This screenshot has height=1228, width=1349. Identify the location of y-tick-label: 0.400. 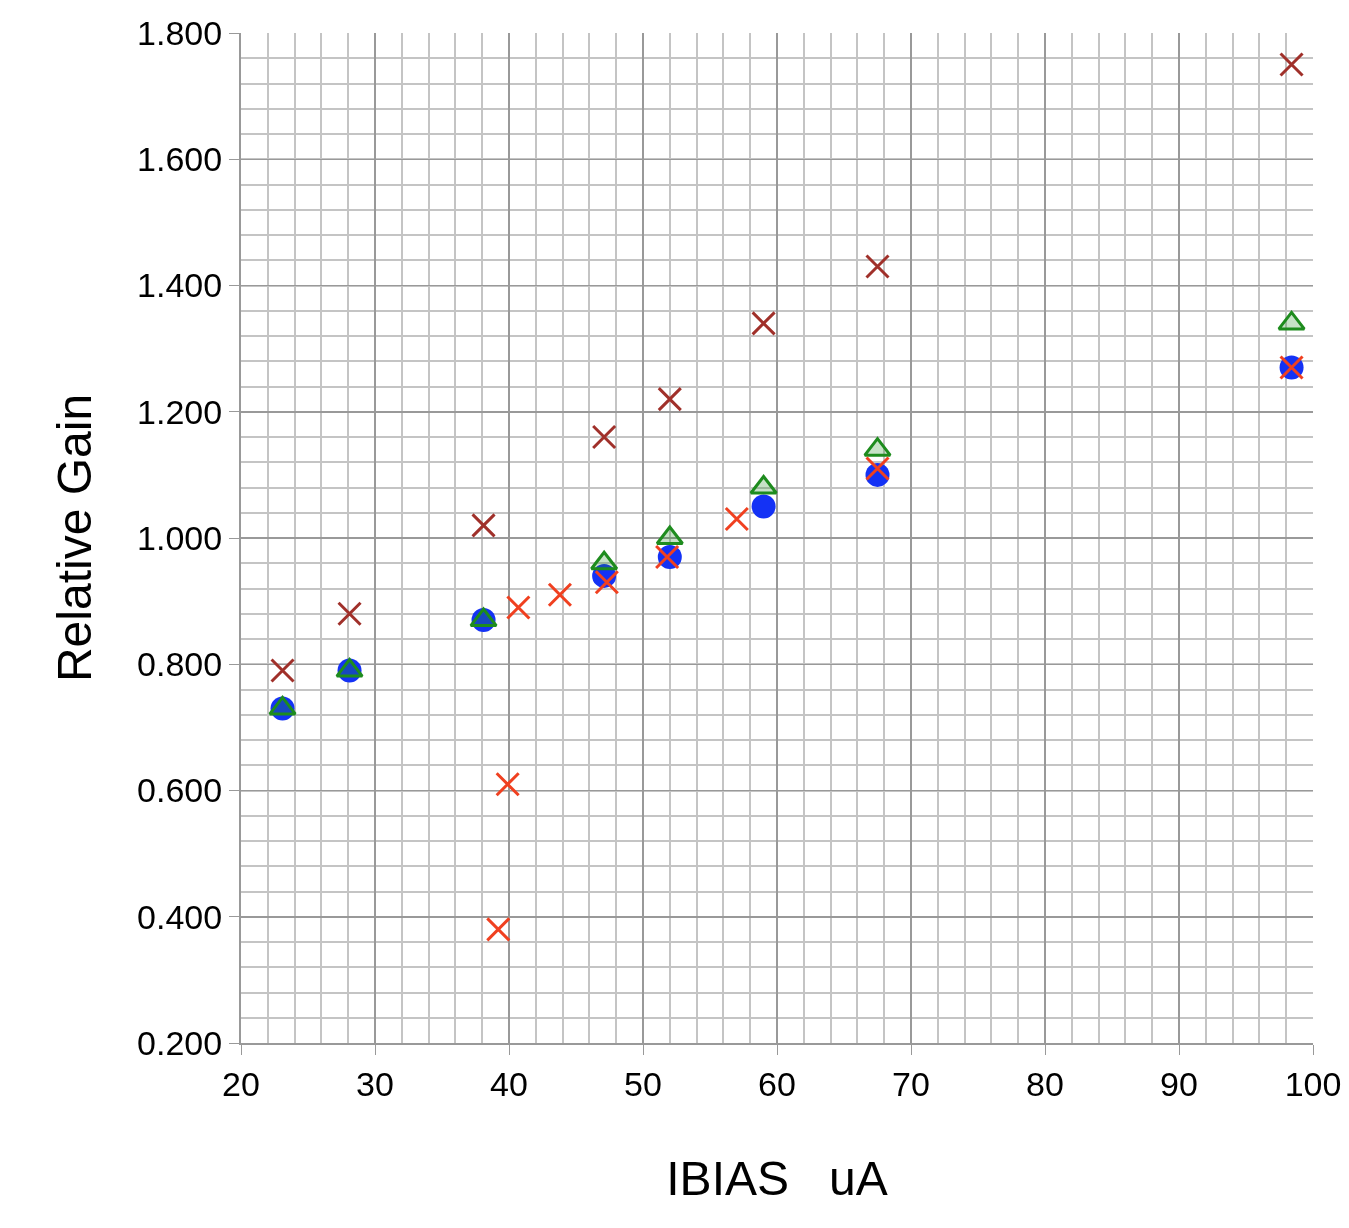
(180, 916).